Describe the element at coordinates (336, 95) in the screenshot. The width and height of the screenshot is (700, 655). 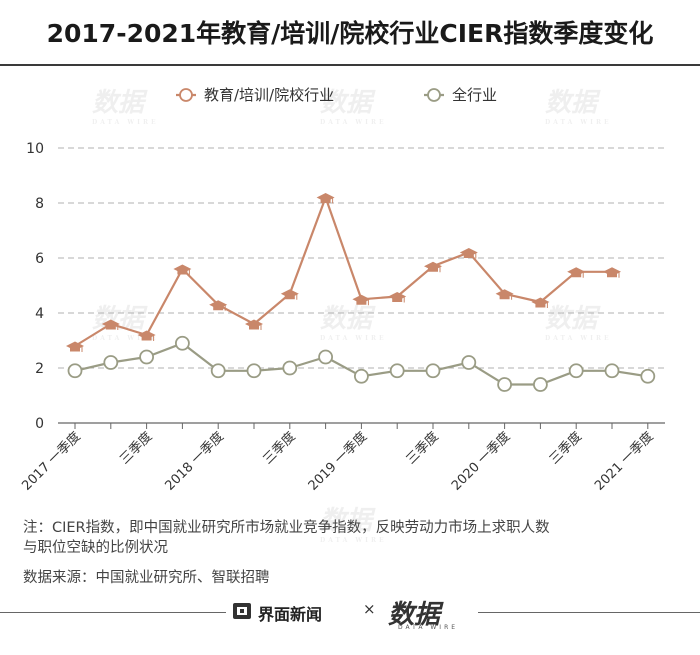
I see `chart-legend: 教育/培训/院校行业 全行业` at that location.